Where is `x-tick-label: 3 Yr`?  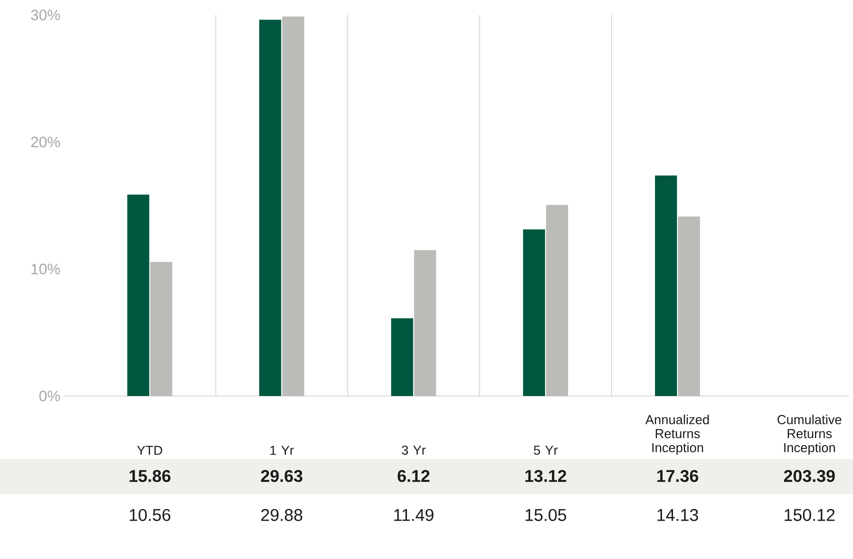
x-tick-label: 3 Yr is located at coordinates (414, 450).